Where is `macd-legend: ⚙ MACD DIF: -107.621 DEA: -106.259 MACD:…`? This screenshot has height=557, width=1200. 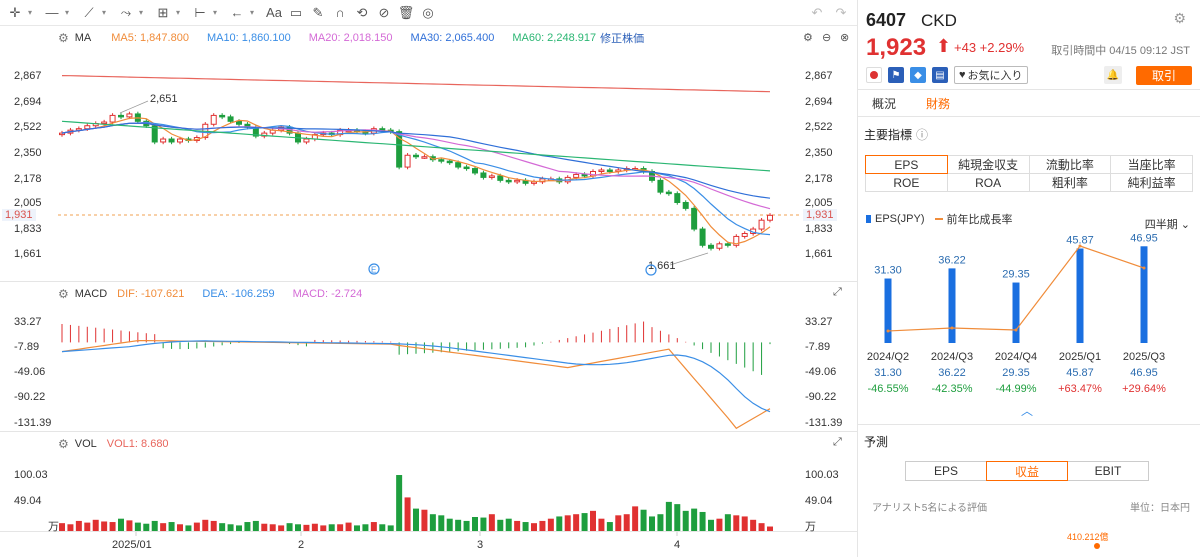 macd-legend: ⚙ MACD DIF: -107.621 DEA: -106.259 MACD:… is located at coordinates (190, 294).